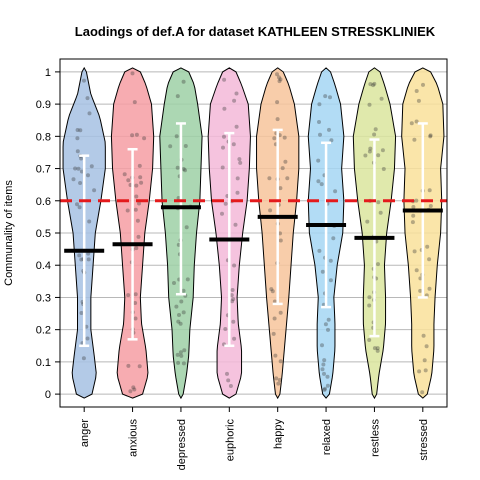 This screenshot has height=480, width=480. What do you see at coordinates (134, 438) in the screenshot?
I see `x-tick-label-anxious: anxious` at bounding box center [134, 438].